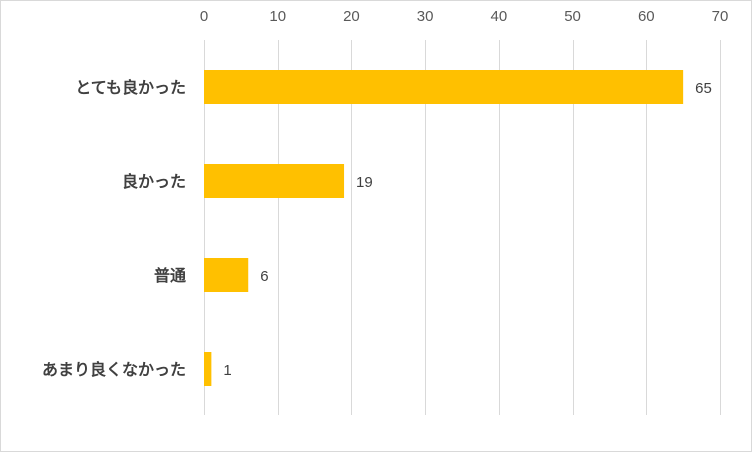  I want to click on x-axis-ticks: 0 10 20 30 40 50 60 70, so click(464, 16).